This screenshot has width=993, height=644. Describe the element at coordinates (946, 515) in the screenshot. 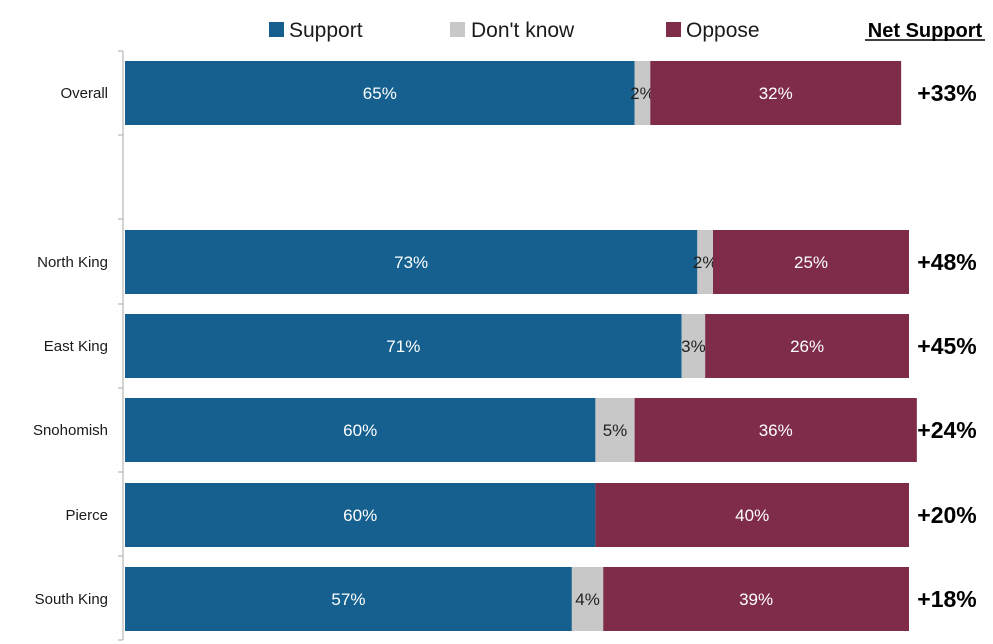

I see `net-support-value-pierce: +20%` at that location.